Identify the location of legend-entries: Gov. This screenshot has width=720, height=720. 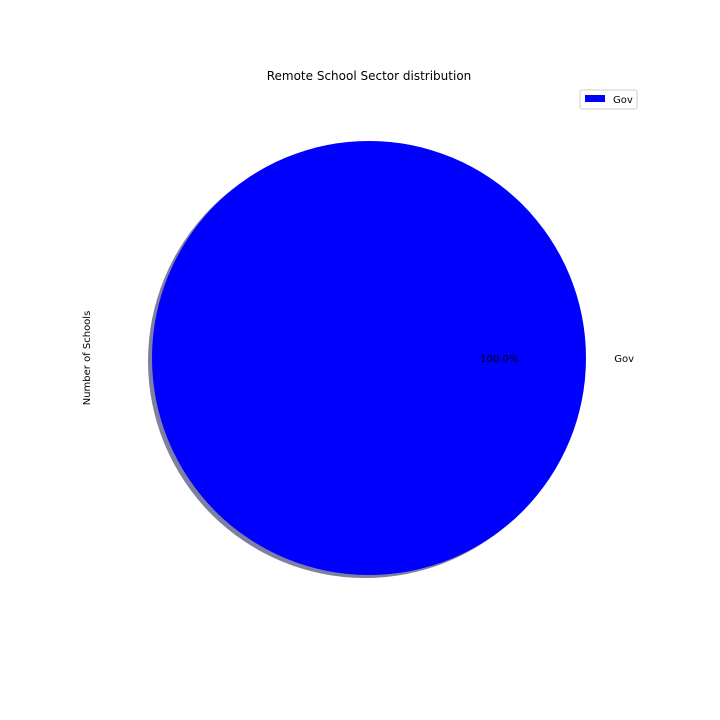
(609, 100).